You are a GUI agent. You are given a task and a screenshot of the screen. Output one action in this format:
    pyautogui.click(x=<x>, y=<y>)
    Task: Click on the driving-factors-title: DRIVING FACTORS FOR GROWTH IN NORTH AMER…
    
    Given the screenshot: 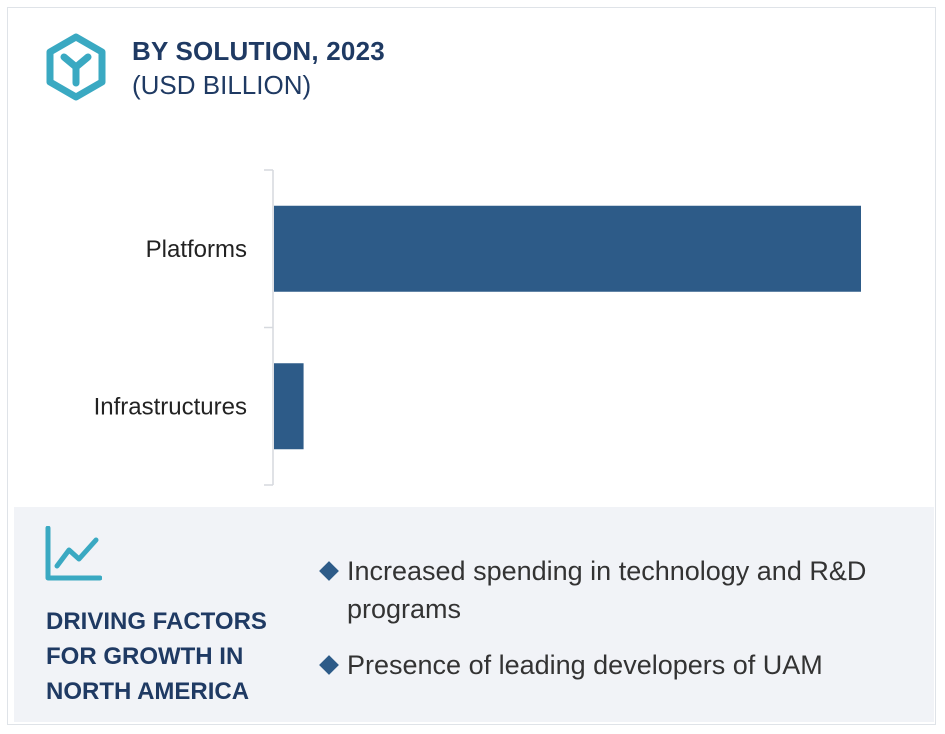 What is the action you would take?
    pyautogui.click(x=156, y=656)
    